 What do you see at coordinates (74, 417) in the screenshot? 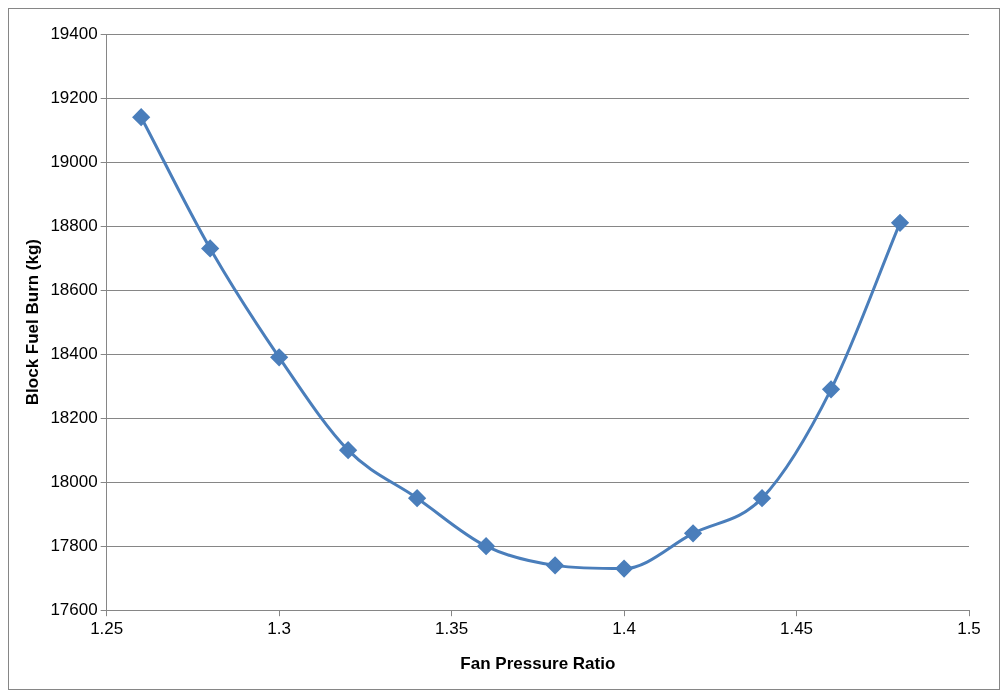
I see `y-tick-label: 18200` at bounding box center [74, 417].